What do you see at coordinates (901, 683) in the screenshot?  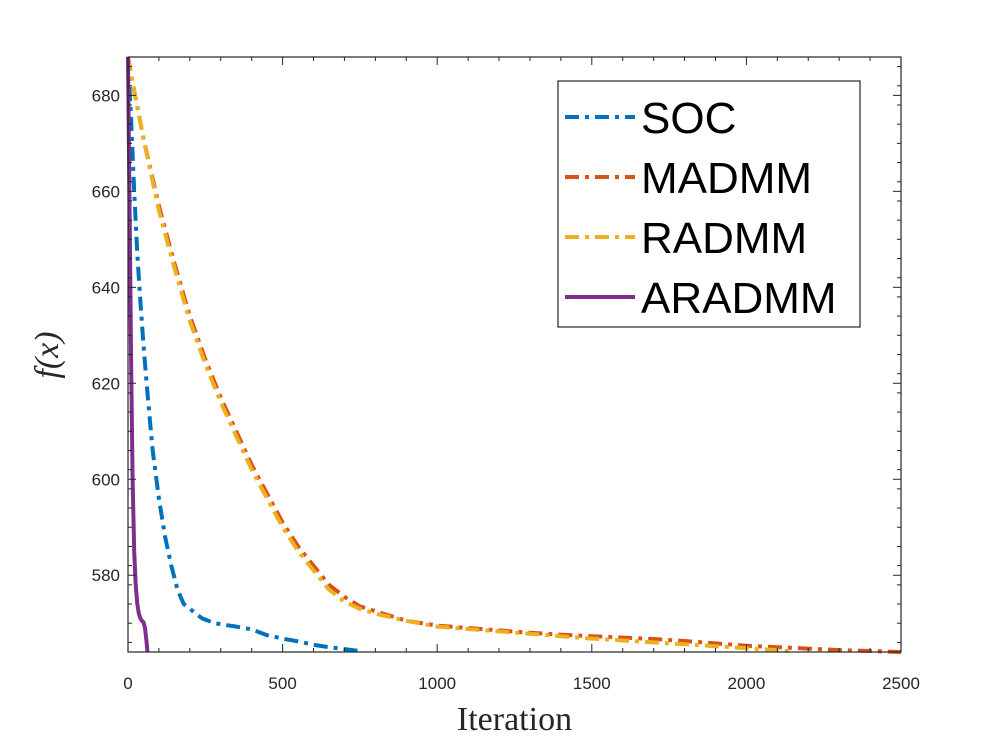 I see `x-tick-label: 2500` at bounding box center [901, 683].